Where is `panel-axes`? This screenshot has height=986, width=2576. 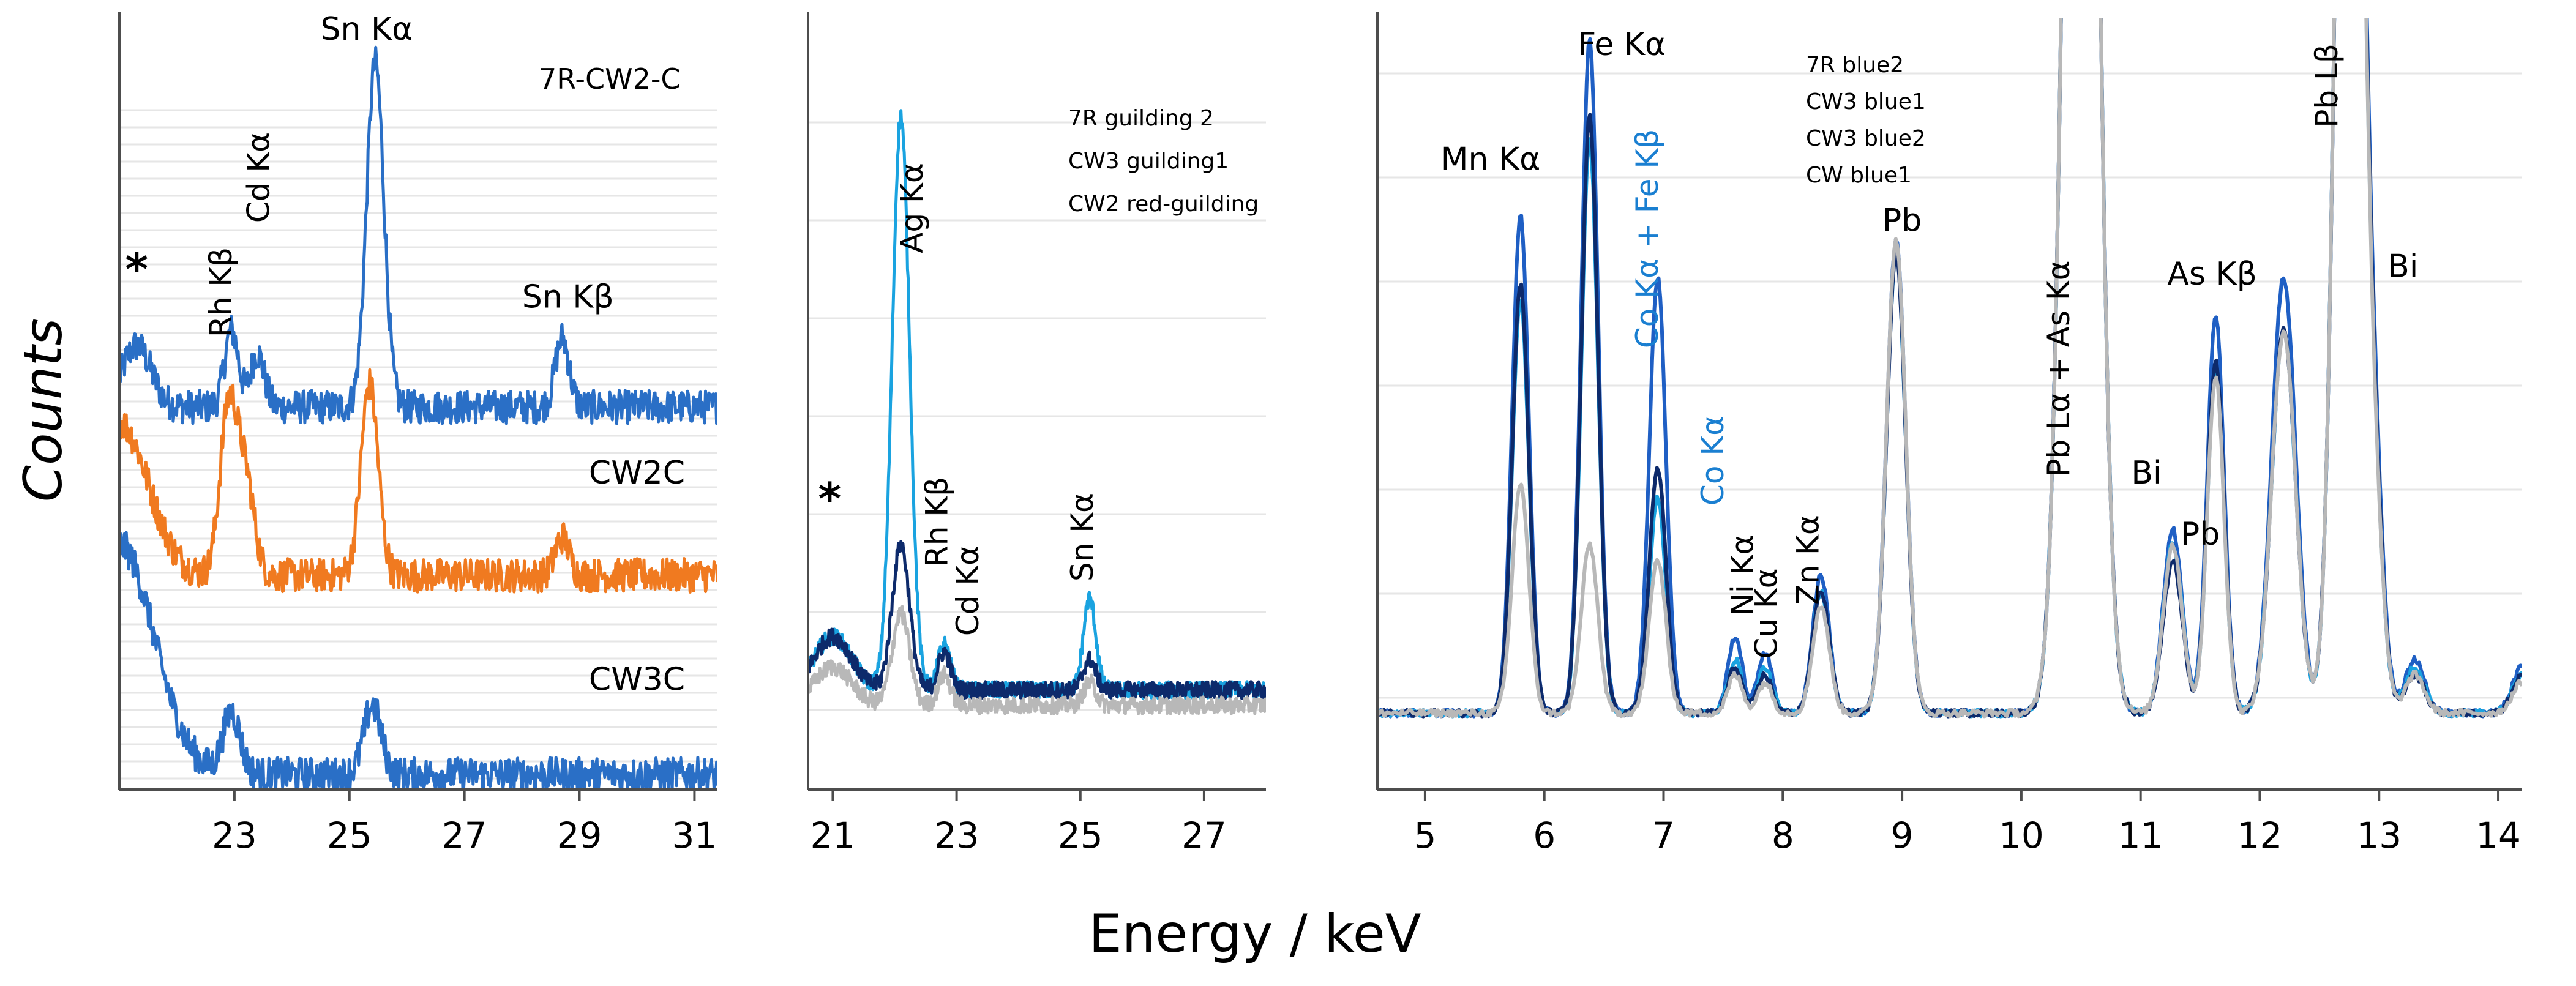 panel-axes is located at coordinates (1037, 401).